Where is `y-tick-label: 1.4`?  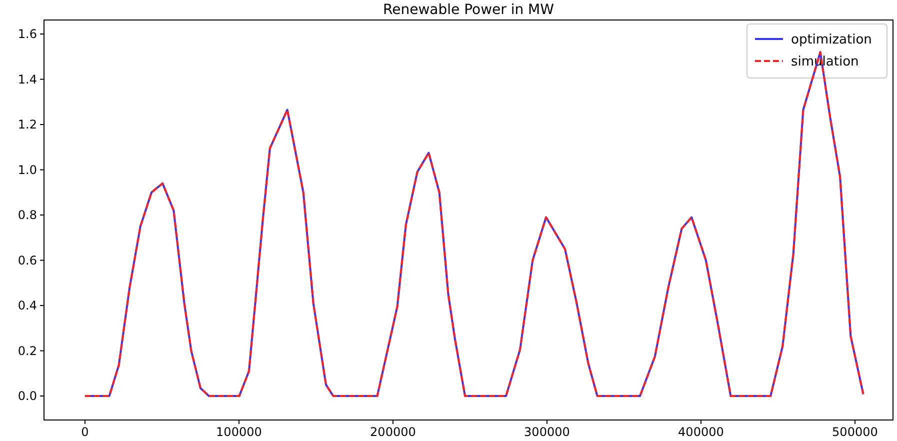
y-tick-label: 1.4 is located at coordinates (27, 79).